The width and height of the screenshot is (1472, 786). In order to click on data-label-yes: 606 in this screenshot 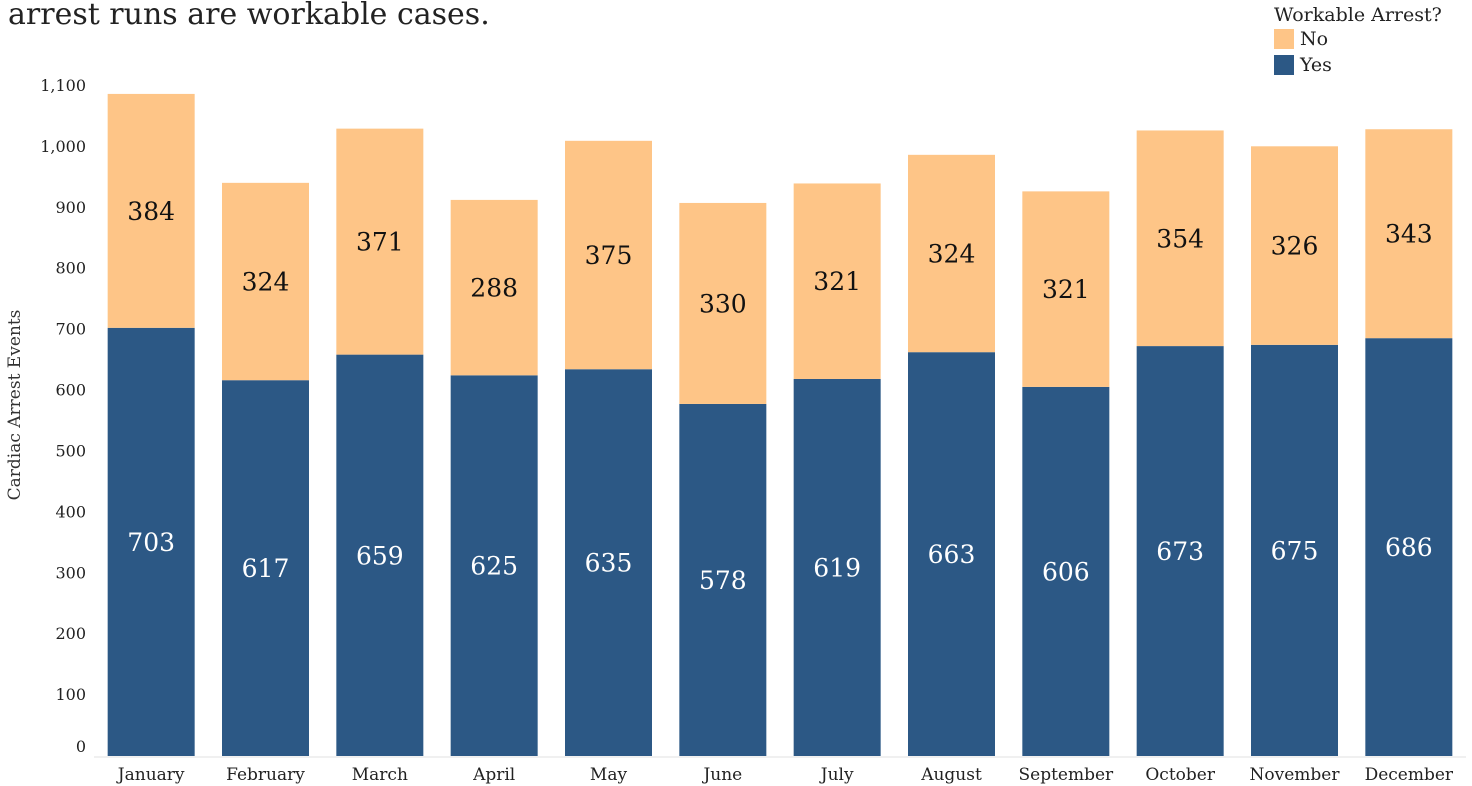, I will do `click(1066, 571)`.